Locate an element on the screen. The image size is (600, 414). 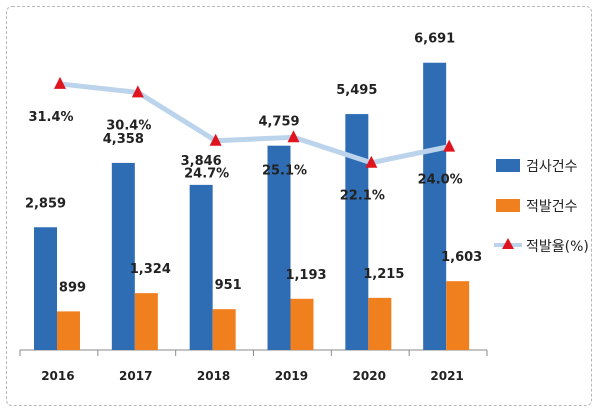
data-label-violations: 1,215 is located at coordinates (383, 274).